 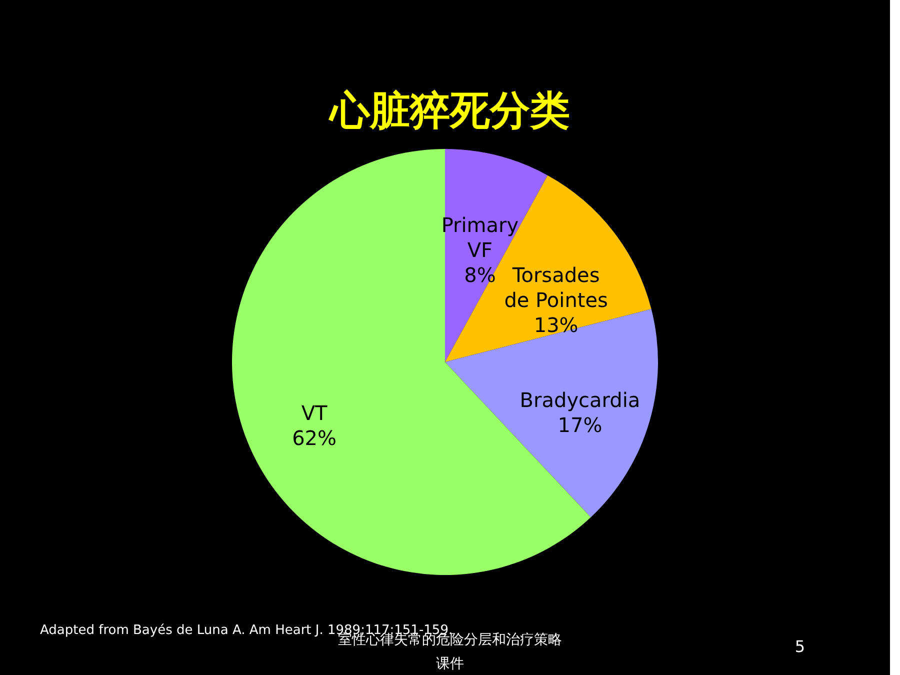 I want to click on data-label: 13%, so click(x=556, y=324).